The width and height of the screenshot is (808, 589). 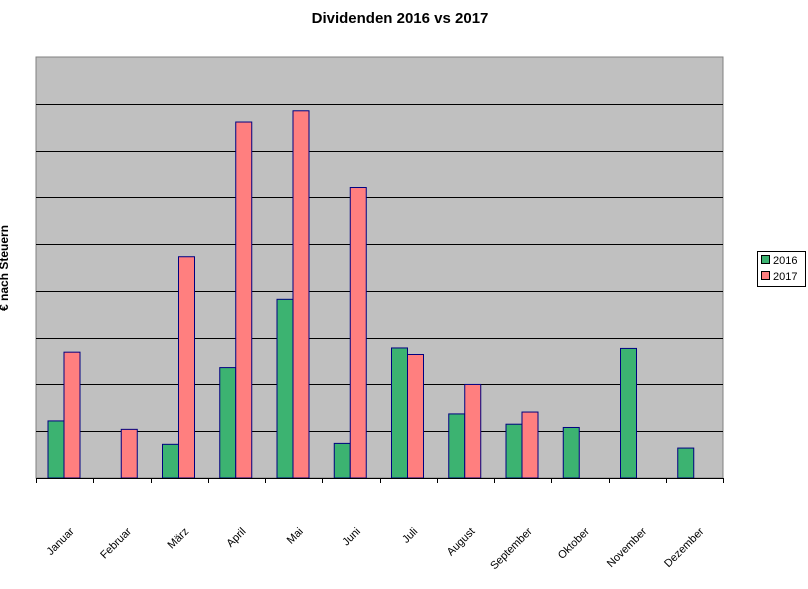 I want to click on x-tick-label-märz: März, so click(x=178, y=539).